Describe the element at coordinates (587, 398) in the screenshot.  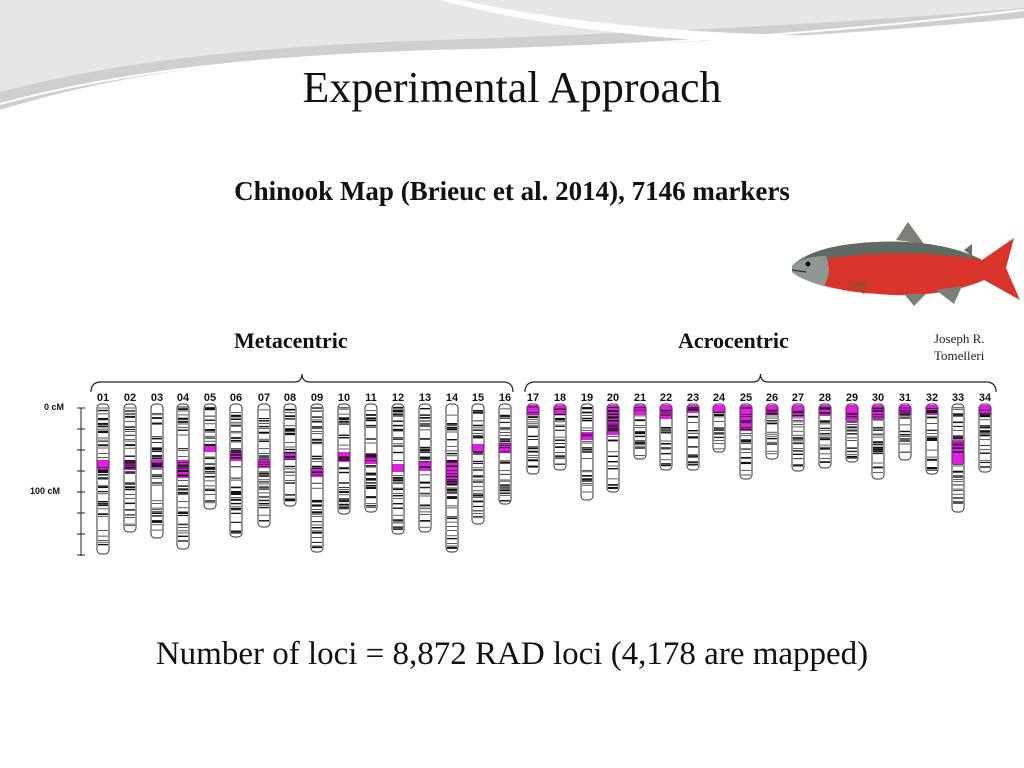
I see `chromosome-label-19: 19` at that location.